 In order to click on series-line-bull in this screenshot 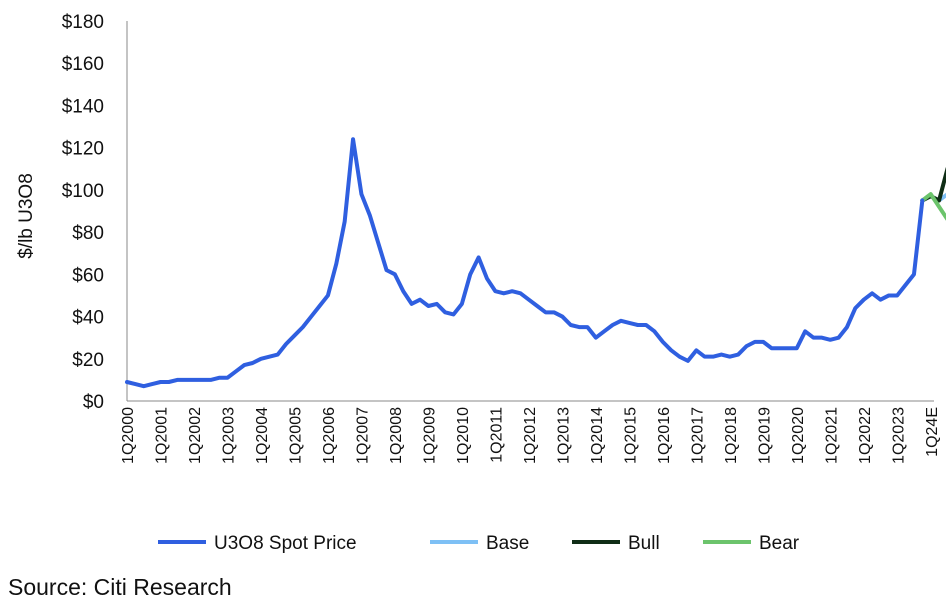, I will do `click(933, 185)`.